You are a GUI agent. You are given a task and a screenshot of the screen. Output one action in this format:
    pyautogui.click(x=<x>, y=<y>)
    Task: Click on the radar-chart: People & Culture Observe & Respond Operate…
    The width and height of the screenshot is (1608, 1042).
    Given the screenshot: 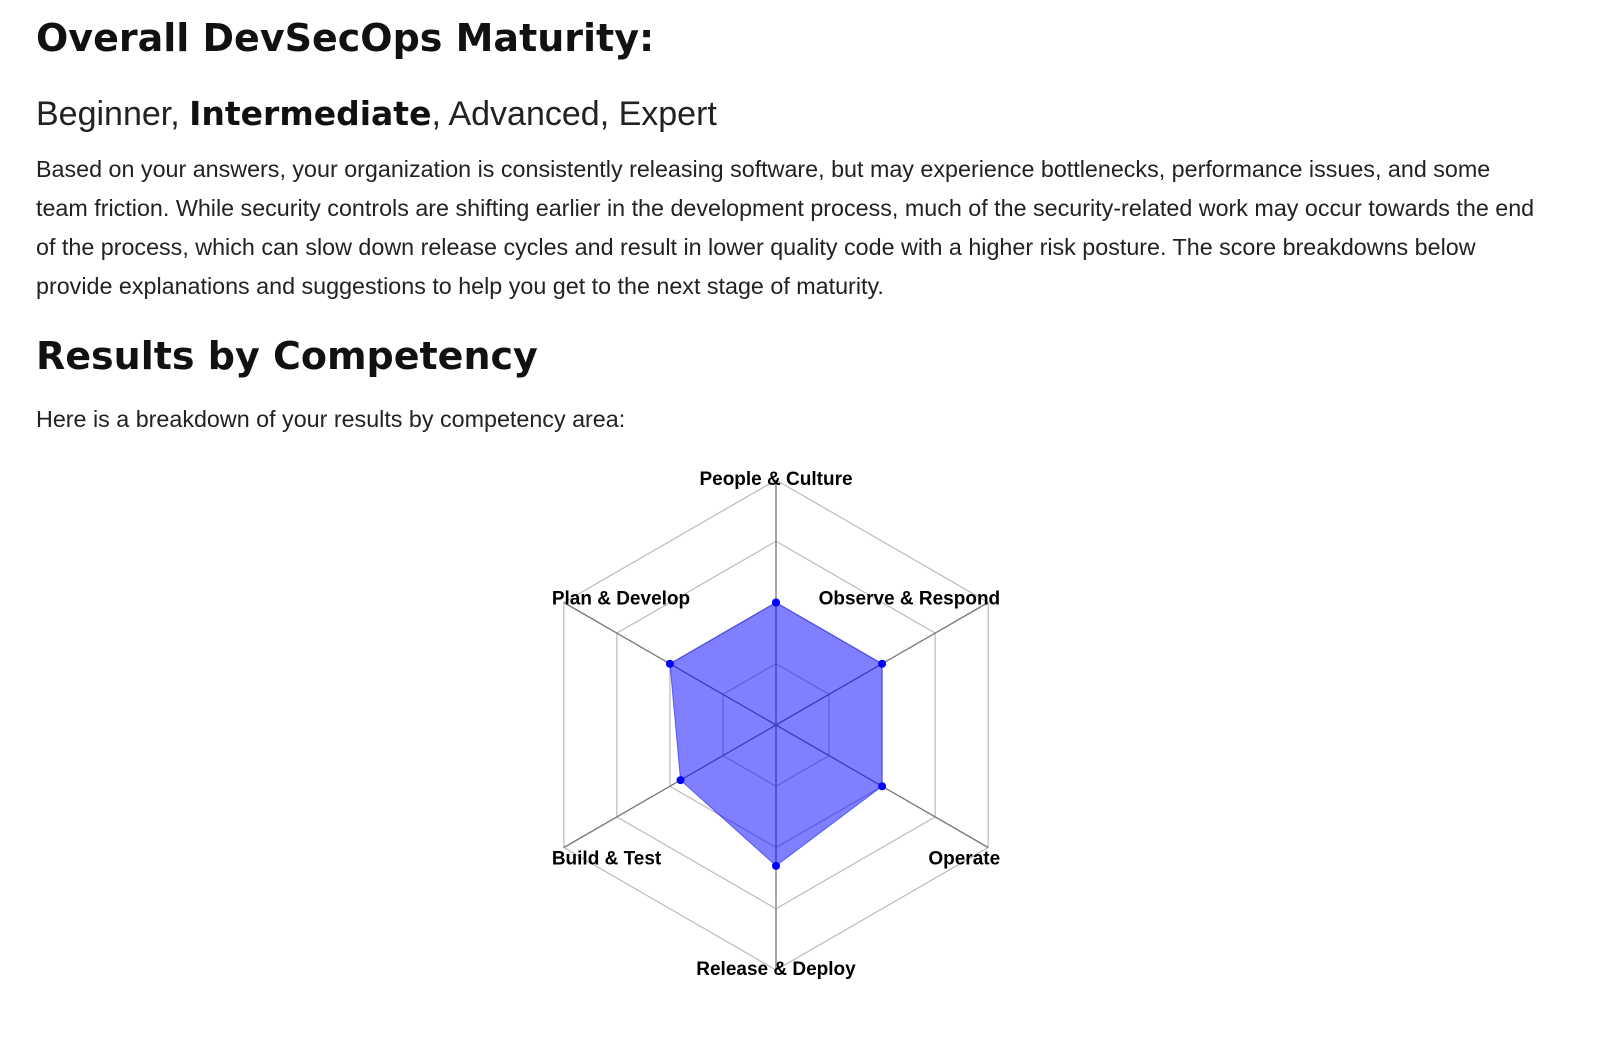 What is the action you would take?
    pyautogui.click(x=776, y=724)
    